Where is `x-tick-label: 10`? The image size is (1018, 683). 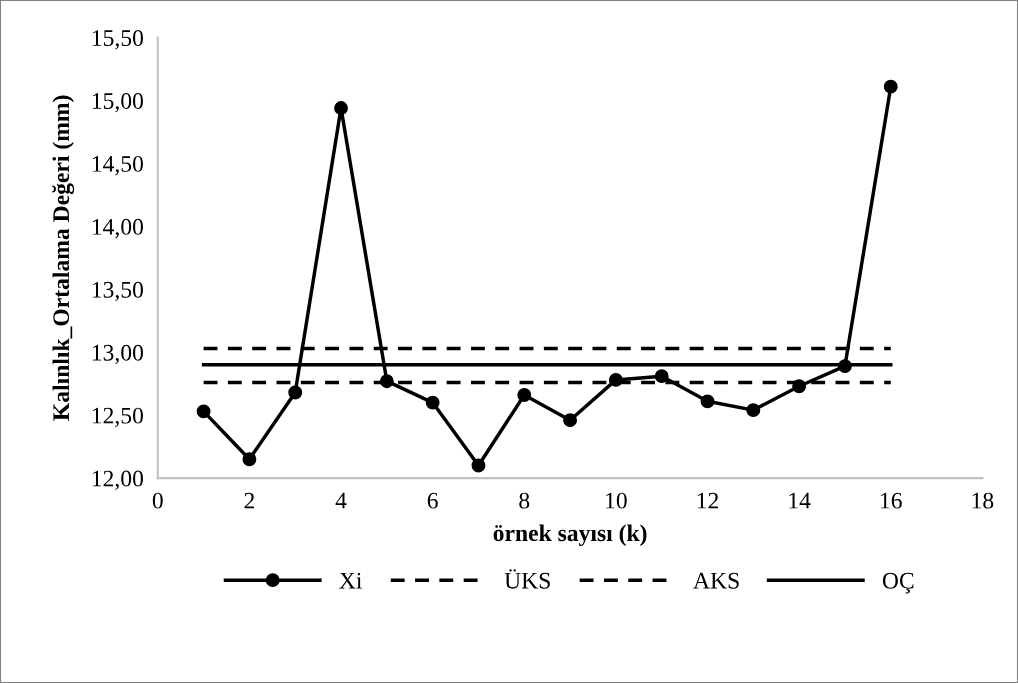 x-tick-label: 10 is located at coordinates (616, 500).